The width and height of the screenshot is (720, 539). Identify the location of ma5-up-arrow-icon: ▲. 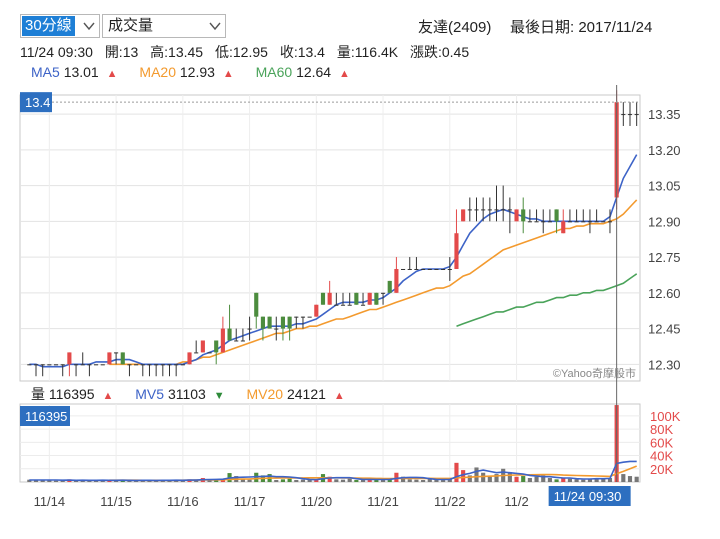
(112, 74).